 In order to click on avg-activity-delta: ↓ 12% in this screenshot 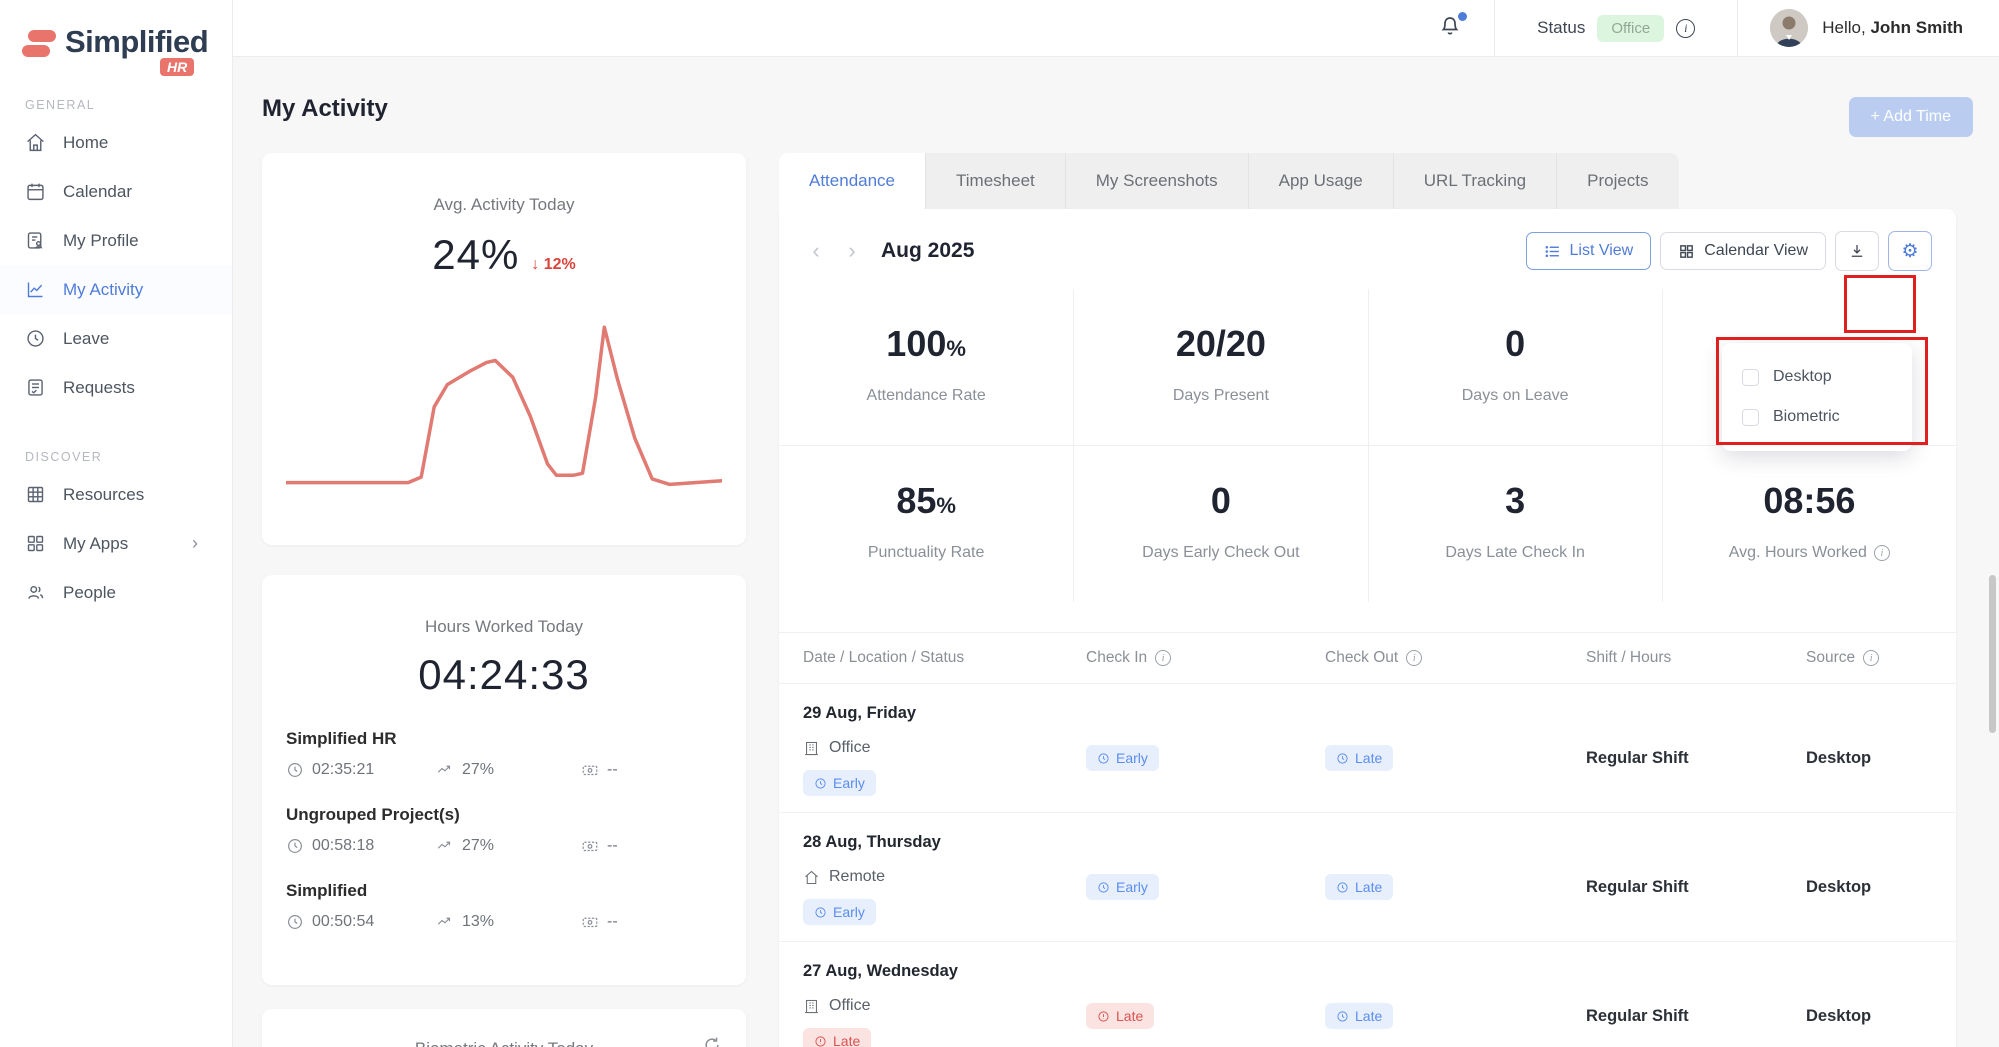, I will do `click(553, 264)`.